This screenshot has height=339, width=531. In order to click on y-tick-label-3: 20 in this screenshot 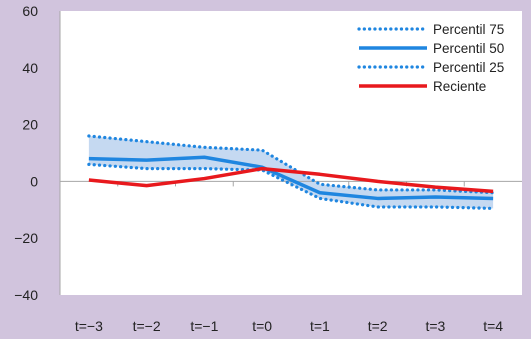, I will do `click(30, 125)`.